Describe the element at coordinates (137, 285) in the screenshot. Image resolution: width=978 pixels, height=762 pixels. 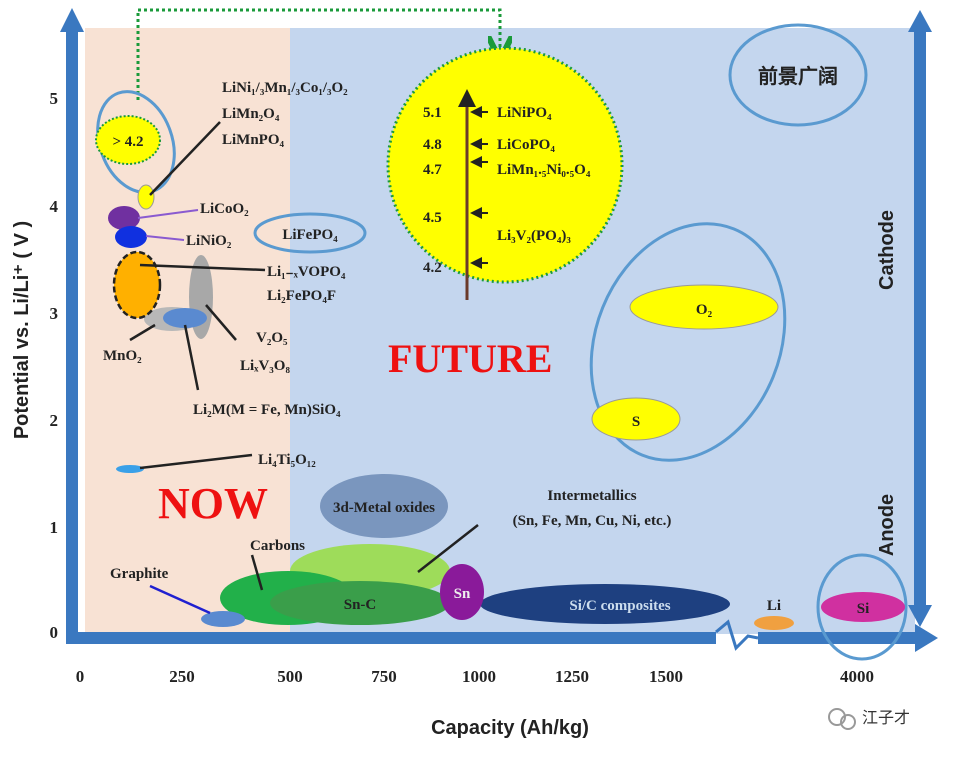
I see `vopo-blob` at that location.